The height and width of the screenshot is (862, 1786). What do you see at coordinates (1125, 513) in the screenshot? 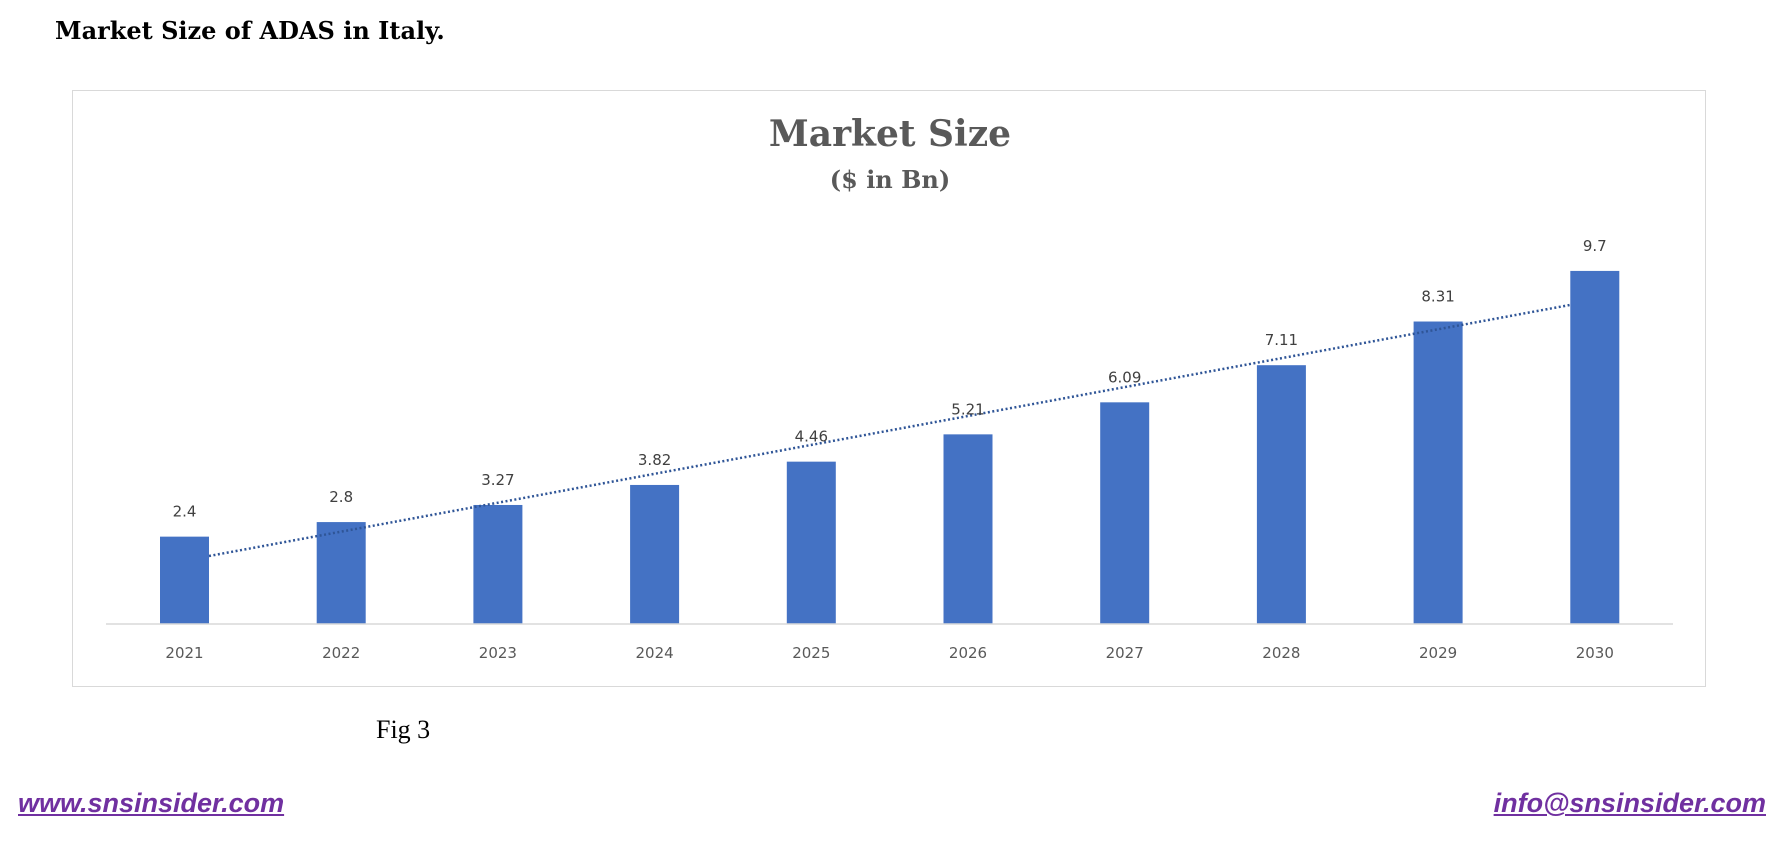
I see `bar-2027` at bounding box center [1125, 513].